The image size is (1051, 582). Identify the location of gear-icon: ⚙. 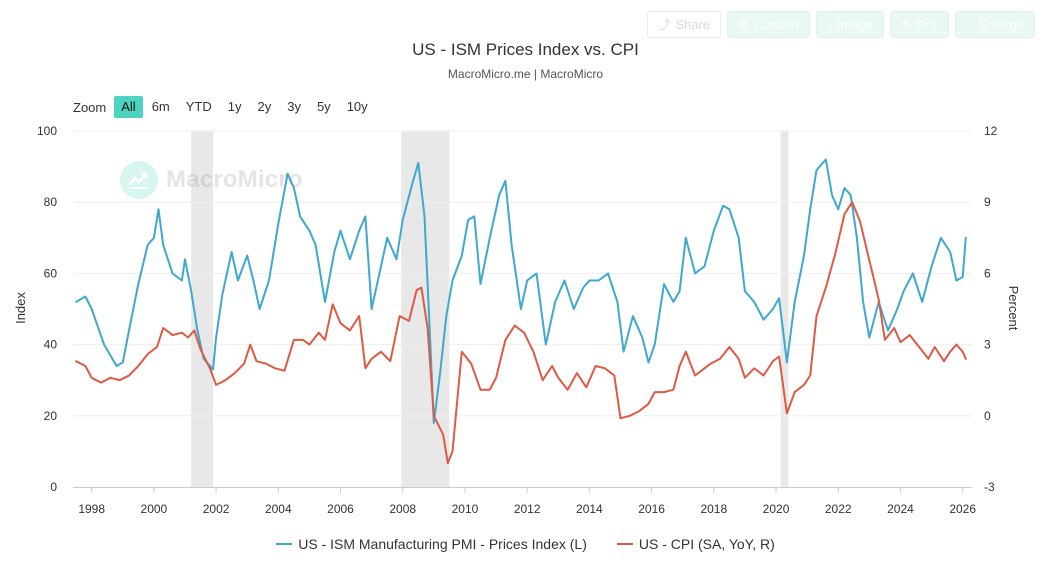
(743, 24).